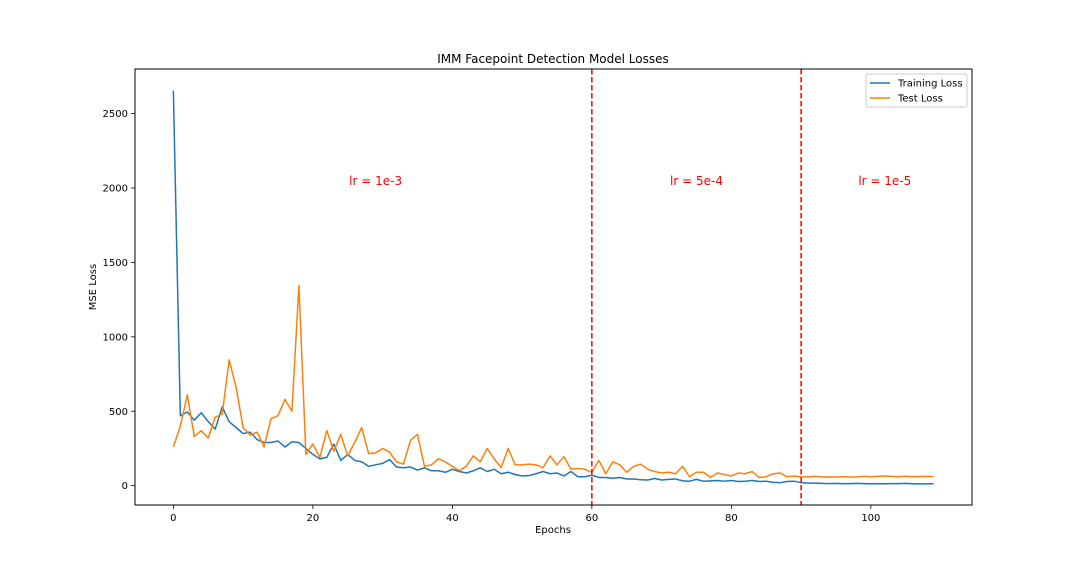 Image resolution: width=1080 pixels, height=576 pixels. I want to click on legend-box, so click(916, 90).